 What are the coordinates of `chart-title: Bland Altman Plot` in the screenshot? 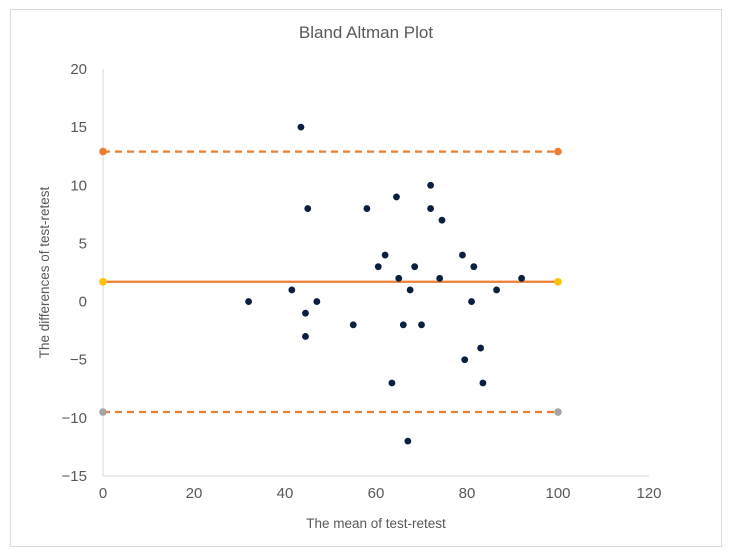 It's located at (366, 32).